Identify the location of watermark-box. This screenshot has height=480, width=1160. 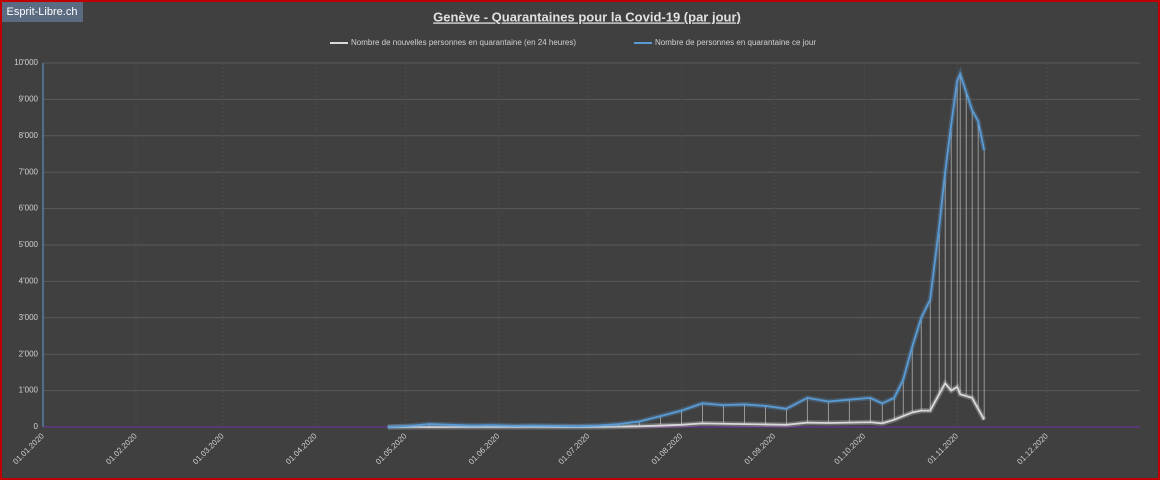
(42, 12).